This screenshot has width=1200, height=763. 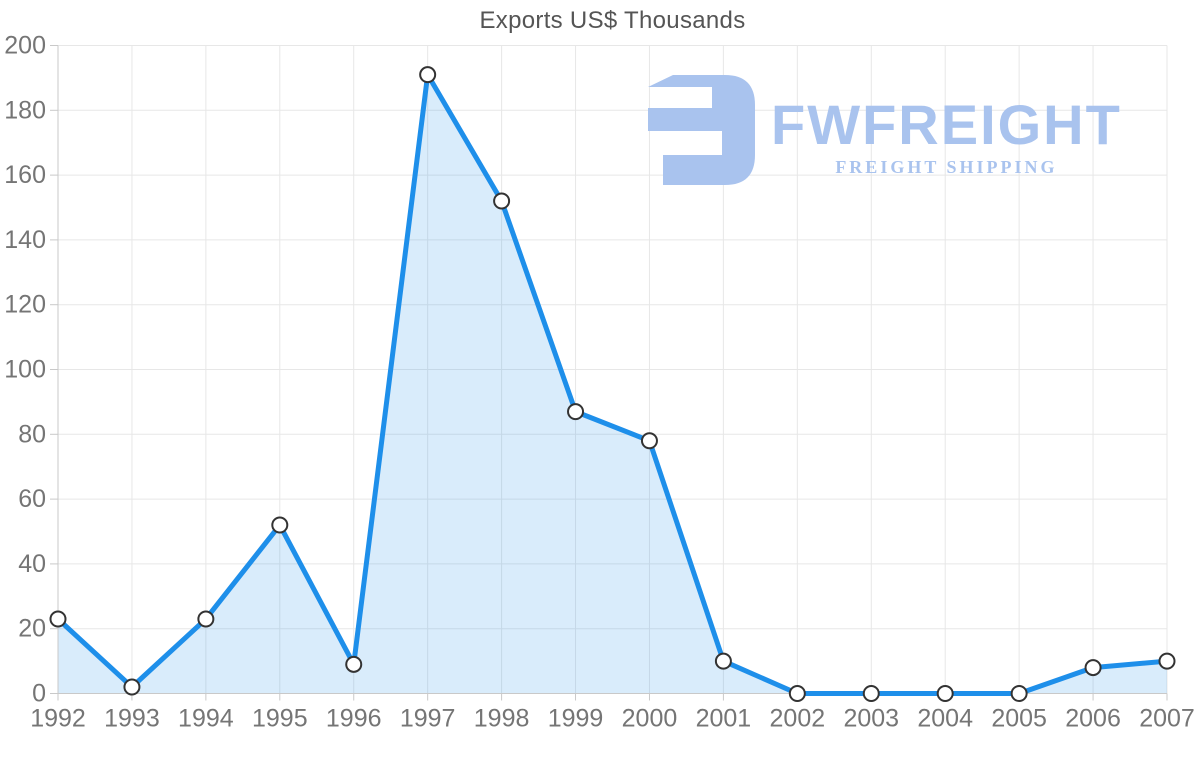 I want to click on data-point-2006, so click(x=1093, y=668).